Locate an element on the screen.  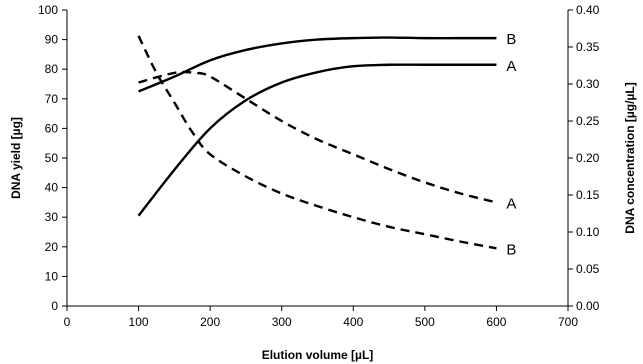
y-tick-label-right: 0.15 is located at coordinates (588, 195).